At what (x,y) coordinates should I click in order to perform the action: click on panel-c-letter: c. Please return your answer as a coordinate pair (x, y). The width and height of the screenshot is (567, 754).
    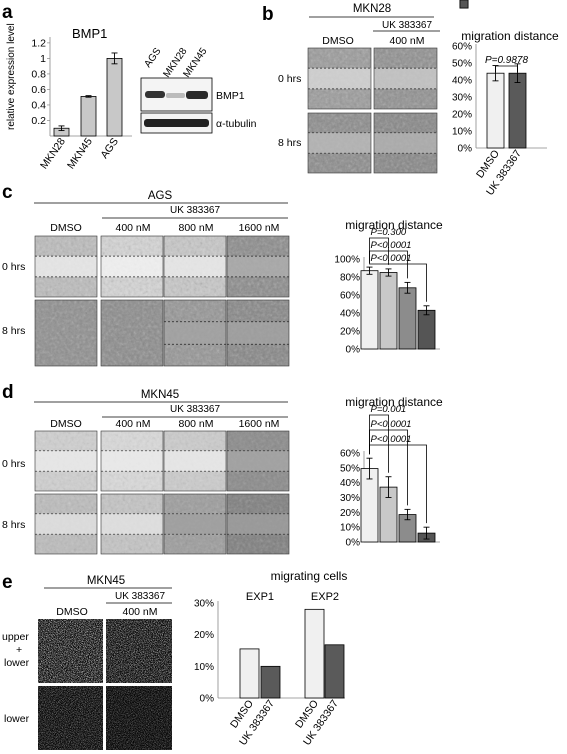
    Looking at the image, I should click on (7, 192).